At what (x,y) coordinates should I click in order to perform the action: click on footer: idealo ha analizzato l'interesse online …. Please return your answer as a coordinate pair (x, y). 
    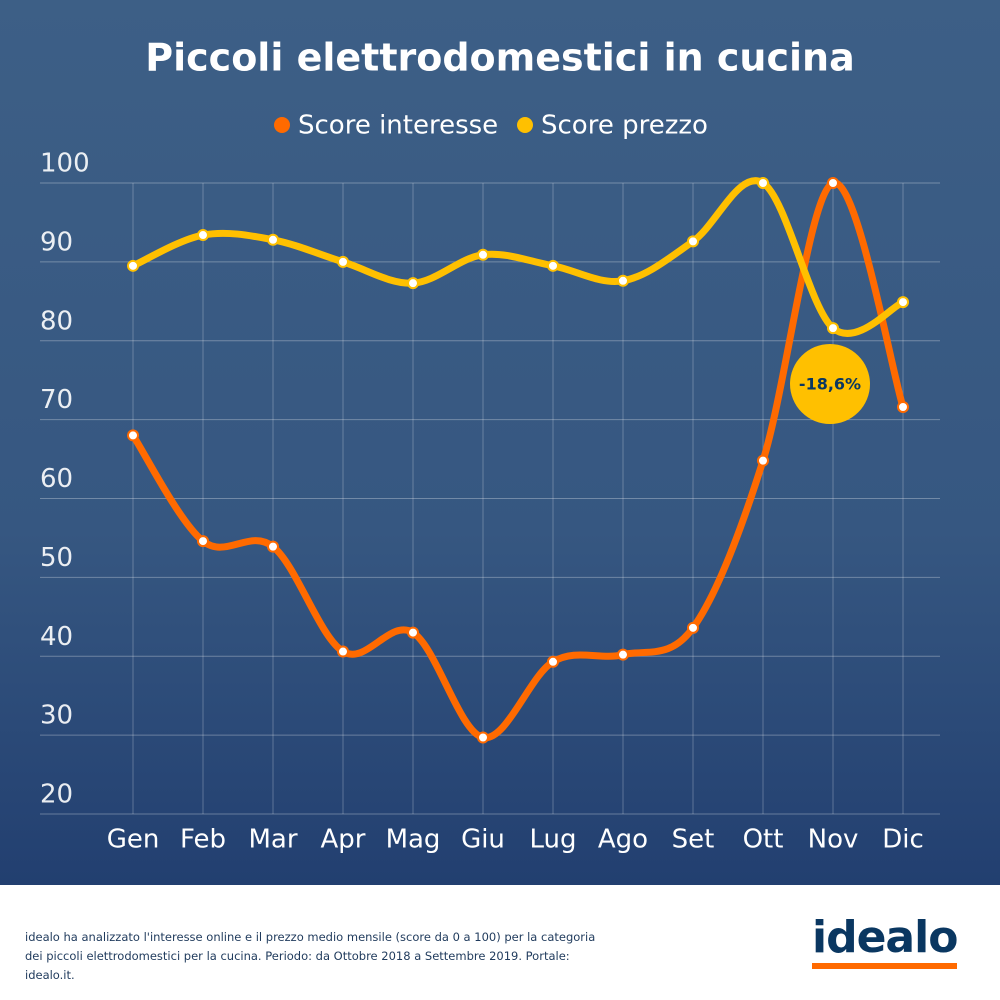
    Looking at the image, I should click on (500, 942).